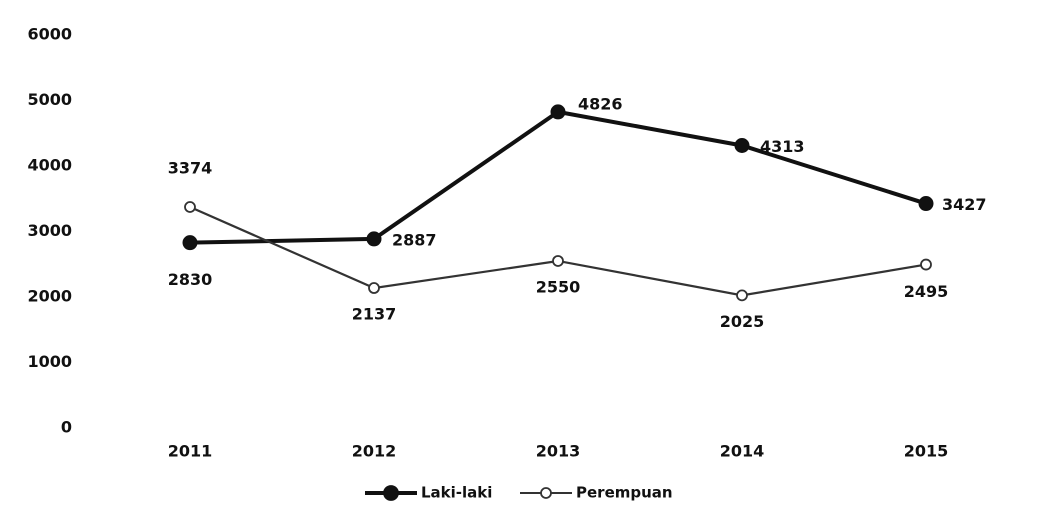 The height and width of the screenshot is (520, 1049). Describe the element at coordinates (414, 239) in the screenshot. I see `data-label: 2887` at that location.